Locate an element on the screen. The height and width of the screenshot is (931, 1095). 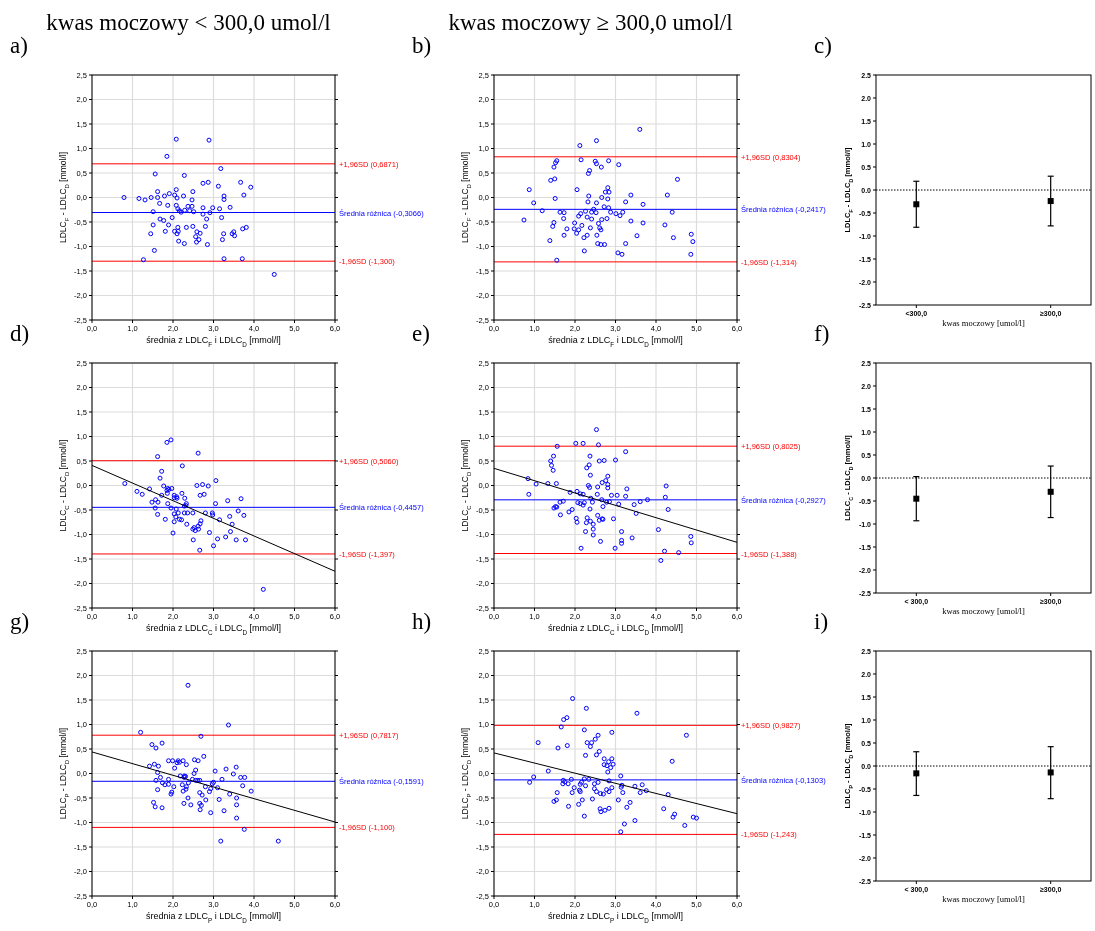
text: f) is located at coordinates (822, 333).